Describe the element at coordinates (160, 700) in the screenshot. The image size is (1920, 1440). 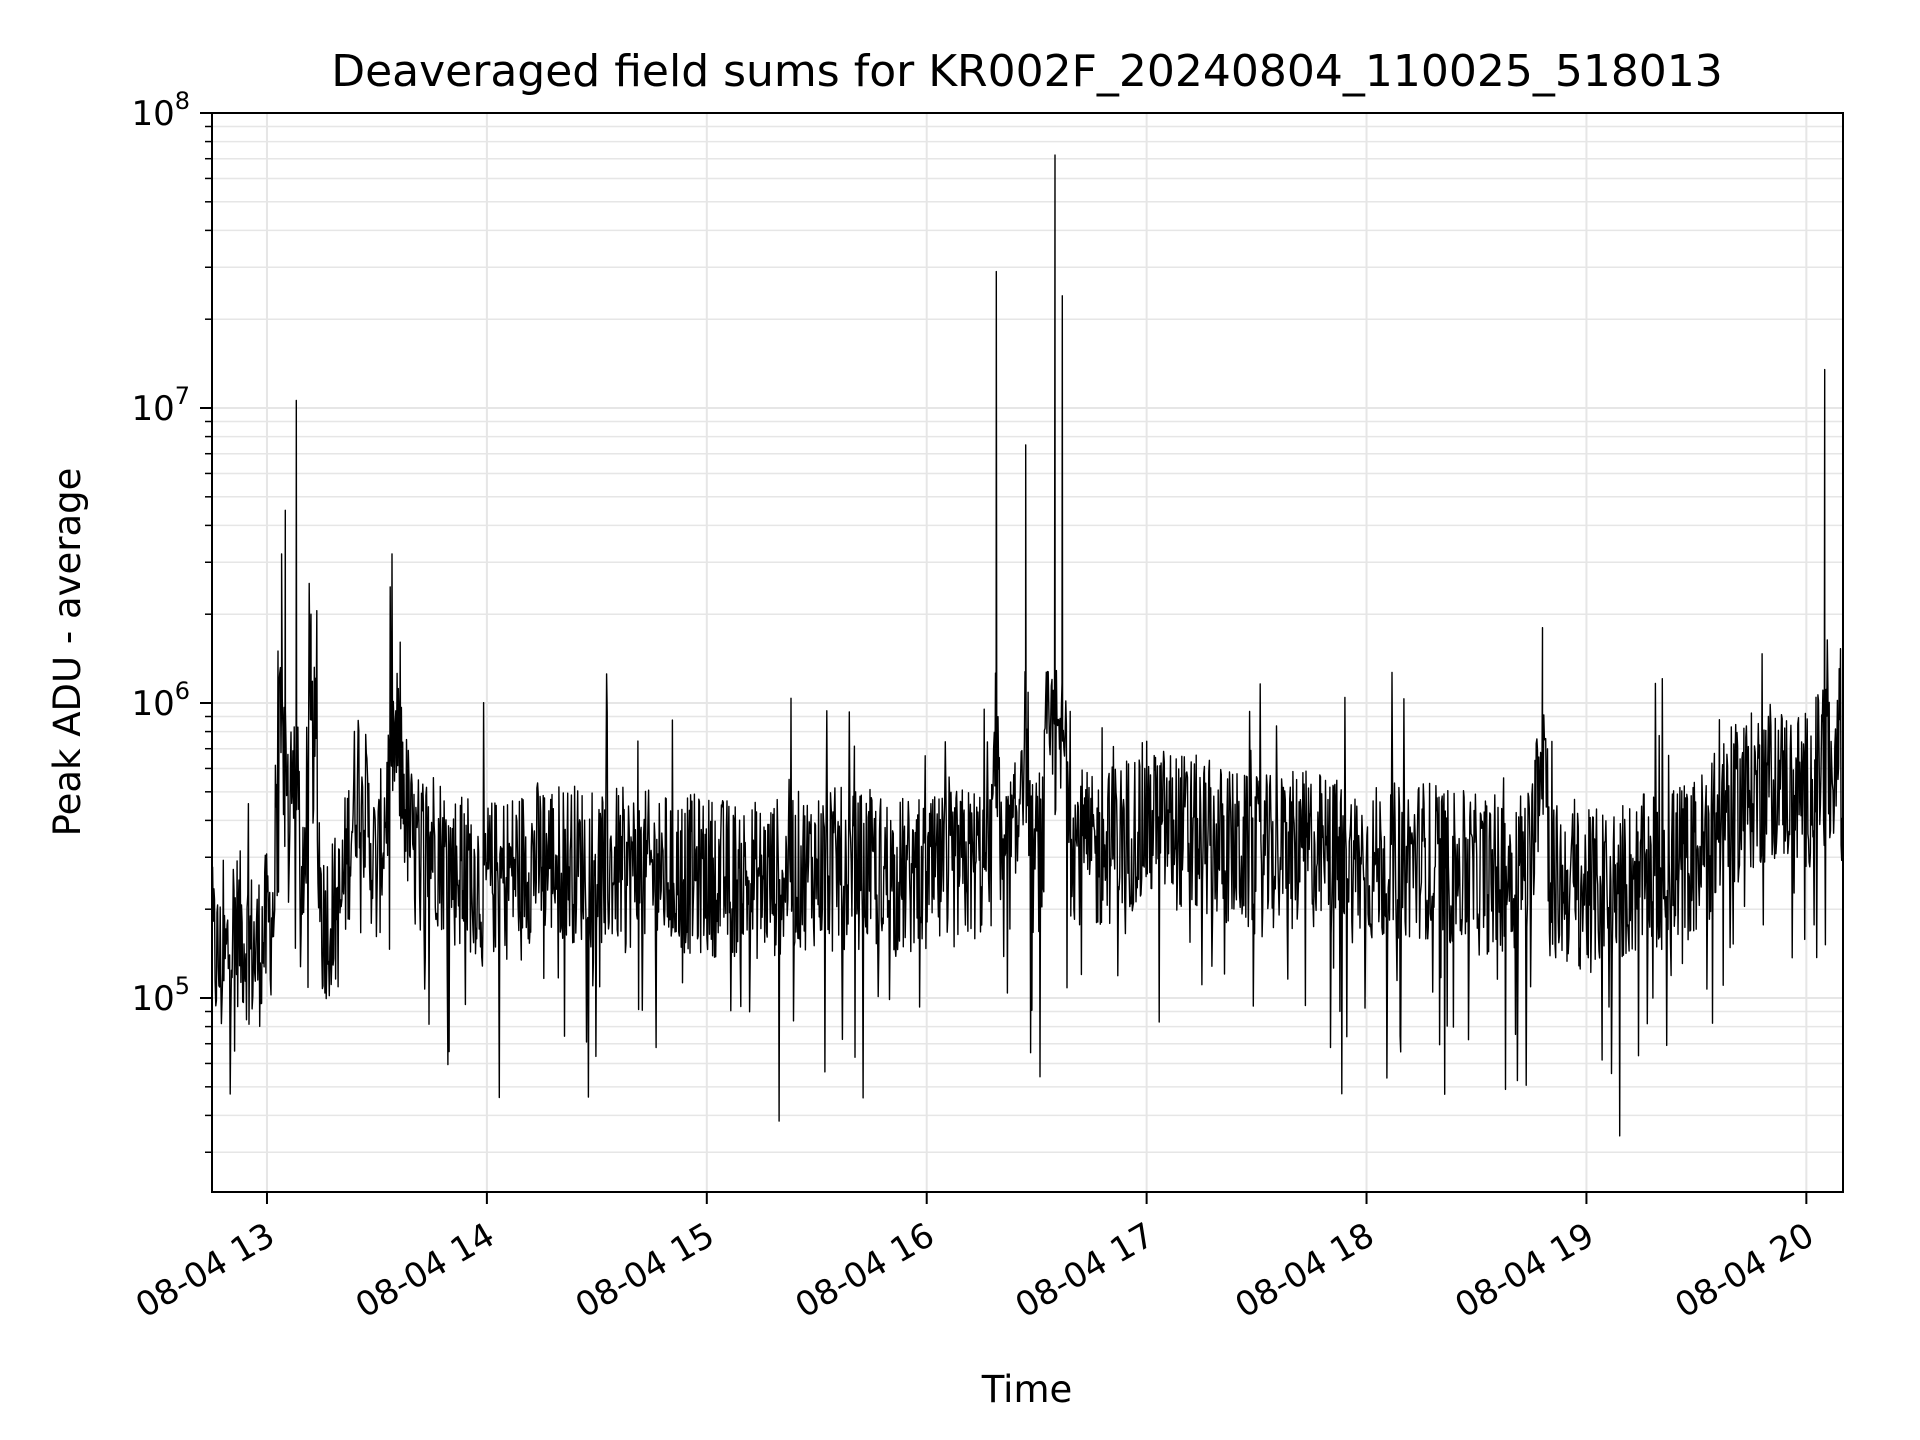
I see `y-tick-label: 10⁶` at that location.